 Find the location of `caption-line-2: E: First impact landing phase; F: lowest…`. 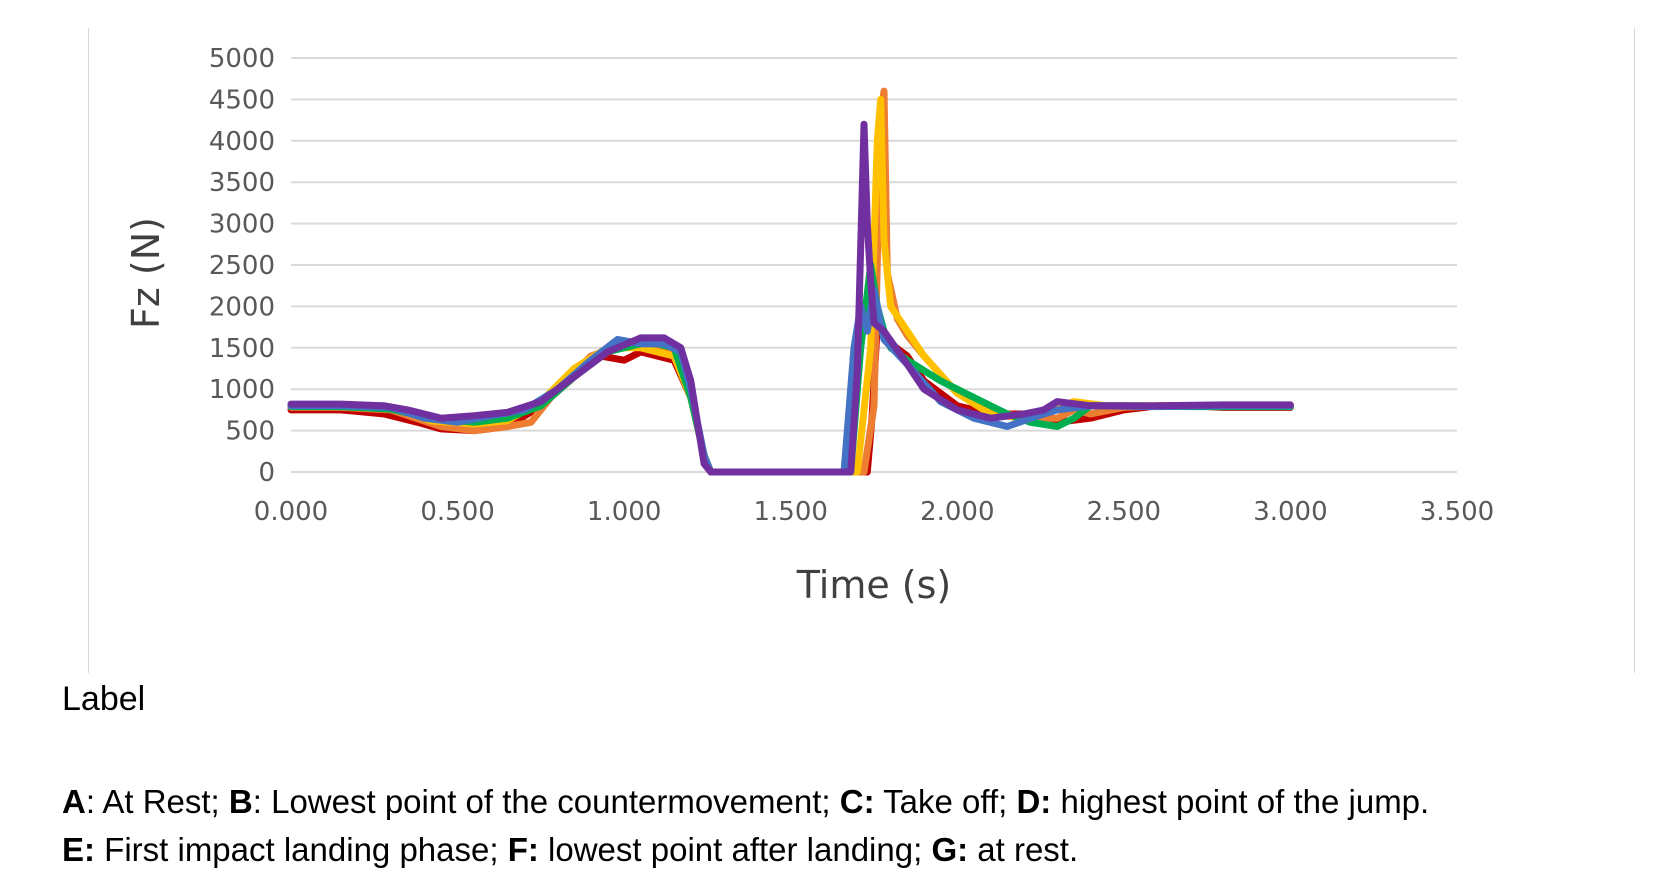

caption-line-2: E: First impact landing phase; F: lowest… is located at coordinates (745, 850).